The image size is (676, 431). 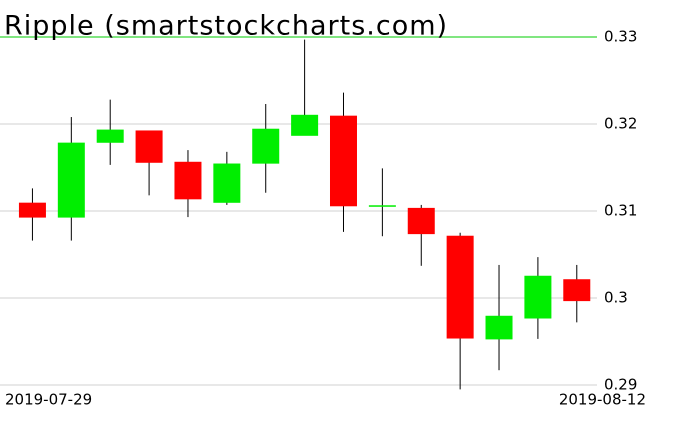 What do you see at coordinates (620, 385) in the screenshot?
I see `y-tick-label: 0.29` at bounding box center [620, 385].